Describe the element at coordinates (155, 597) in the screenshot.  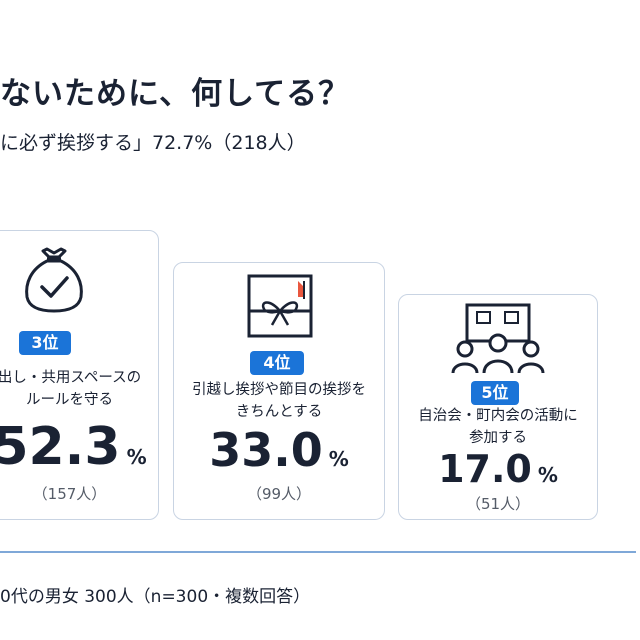
I see `survey-note: 0代の男女 300人（n=300・複数回答）` at that location.